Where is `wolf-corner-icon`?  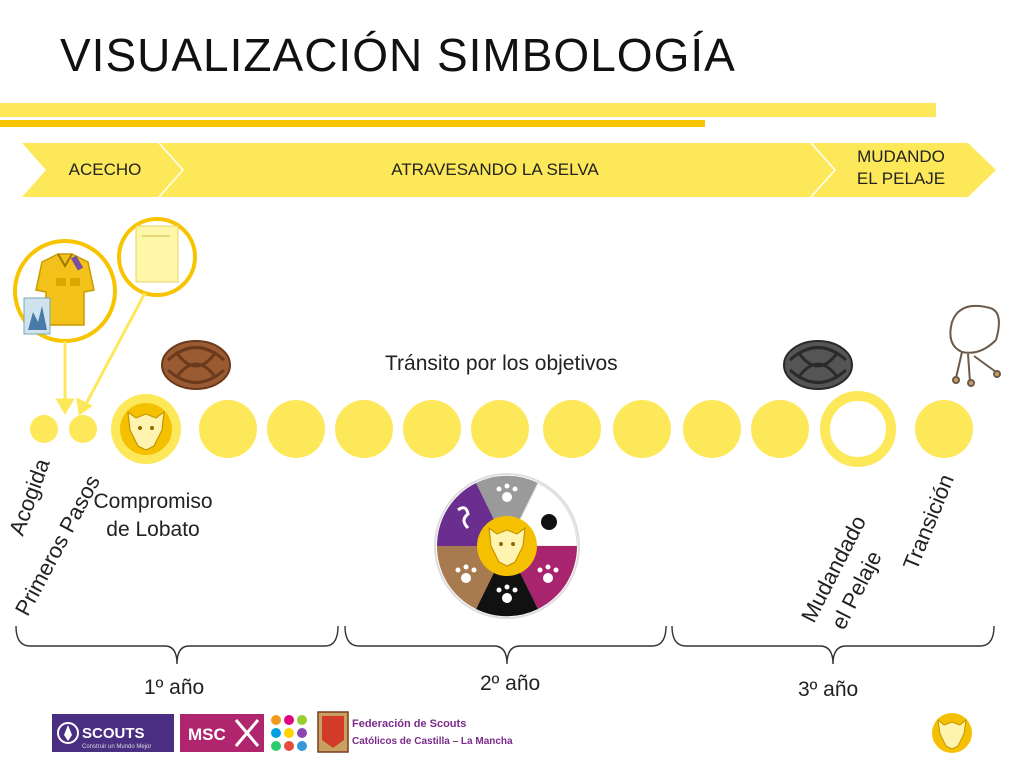
wolf-corner-icon is located at coordinates (952, 733).